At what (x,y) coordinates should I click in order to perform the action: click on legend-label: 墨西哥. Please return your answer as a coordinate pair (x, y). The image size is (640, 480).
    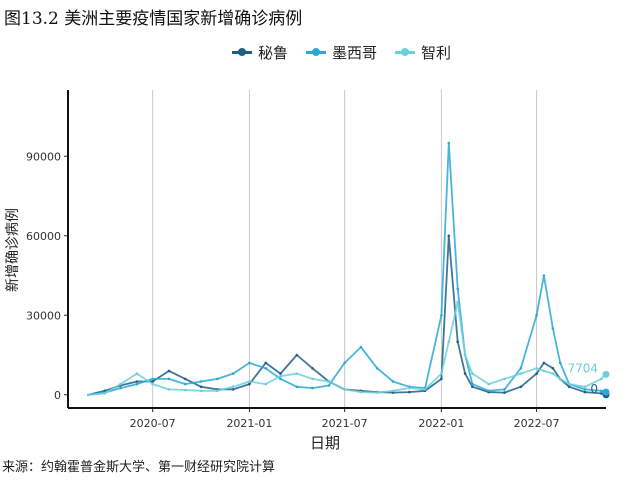
    Looking at the image, I should click on (355, 52).